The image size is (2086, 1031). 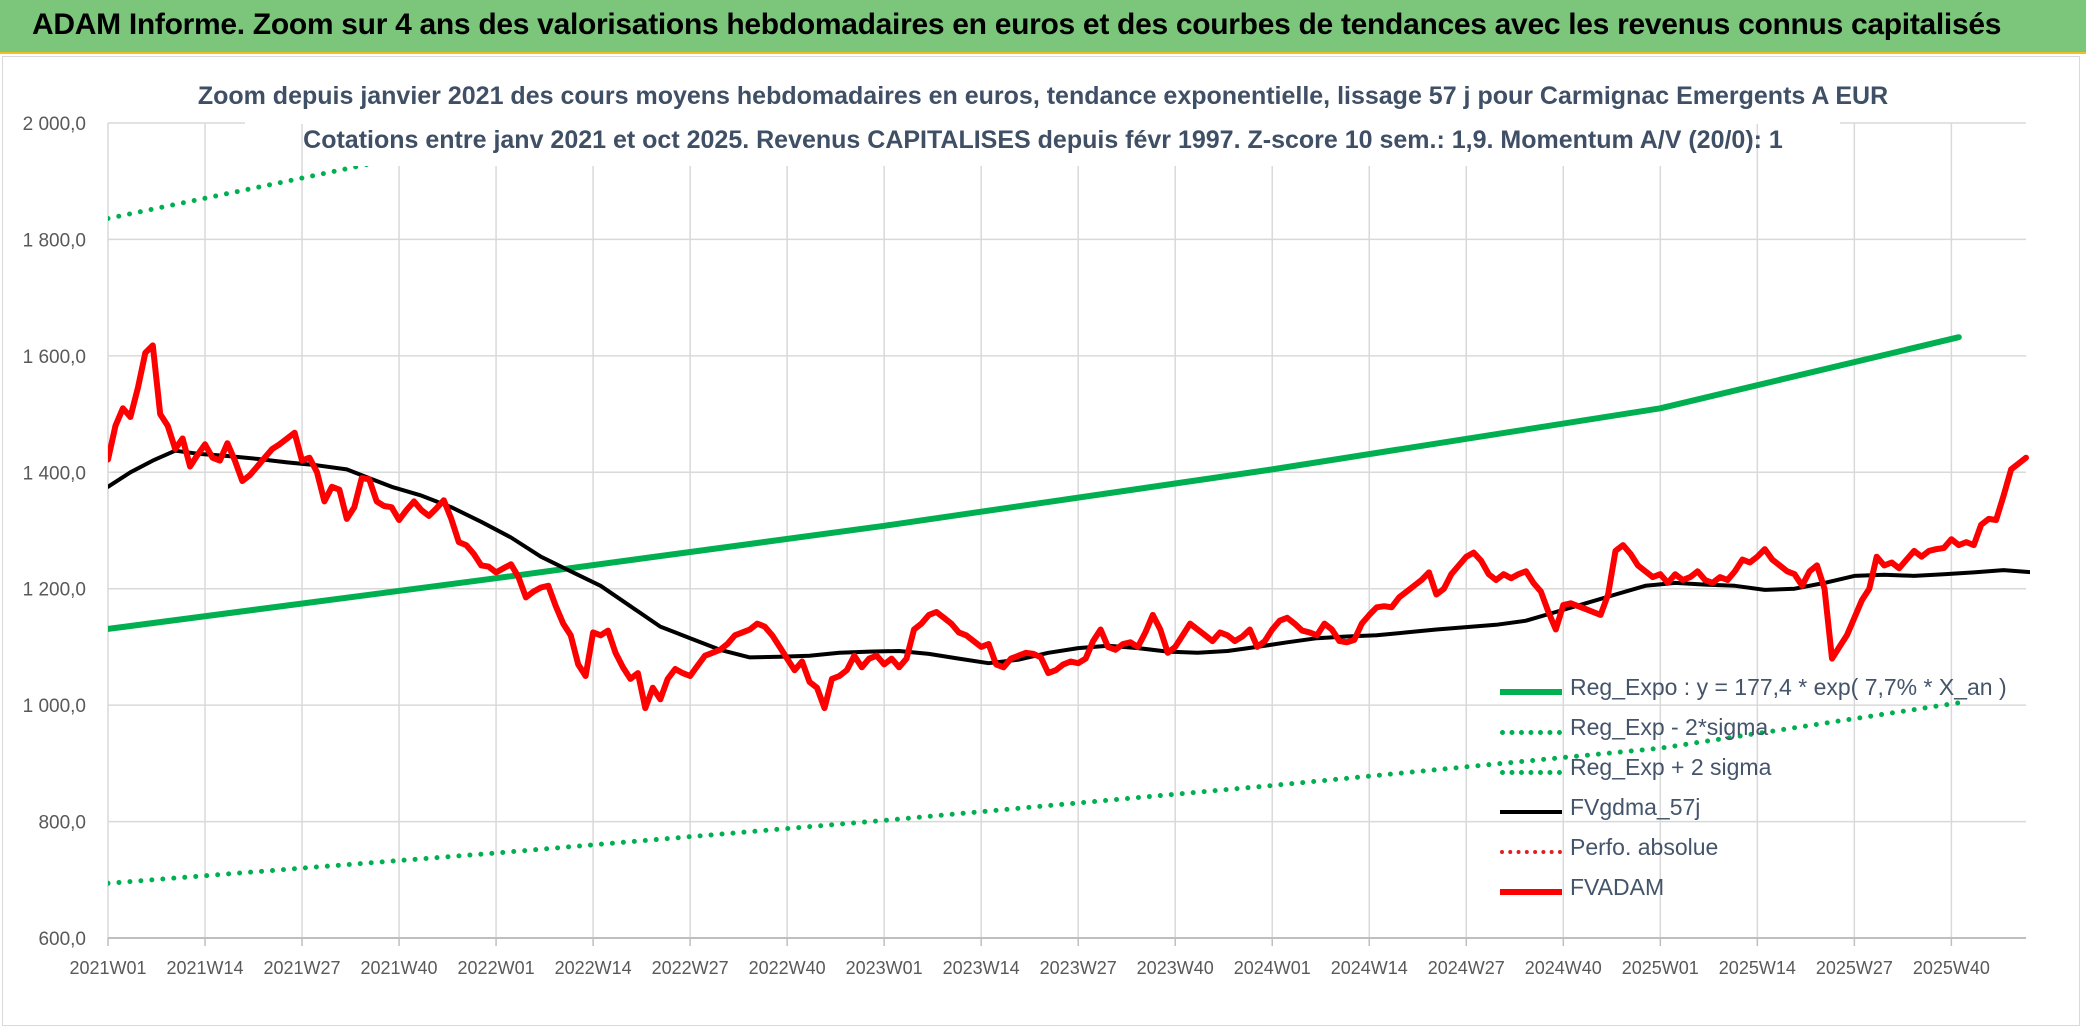 I want to click on y-tick-label: 600,0, so click(x=62, y=939).